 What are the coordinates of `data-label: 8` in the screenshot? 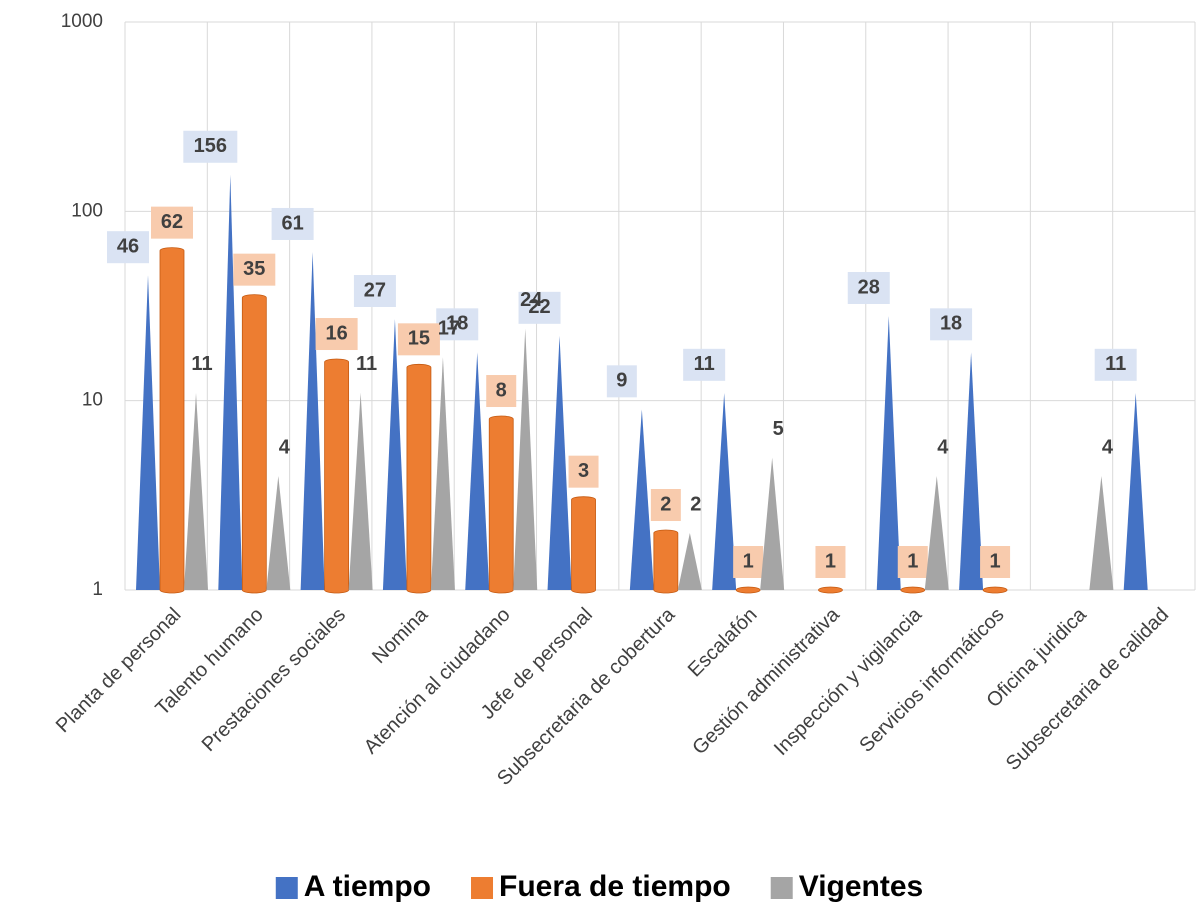 It's located at (501, 390).